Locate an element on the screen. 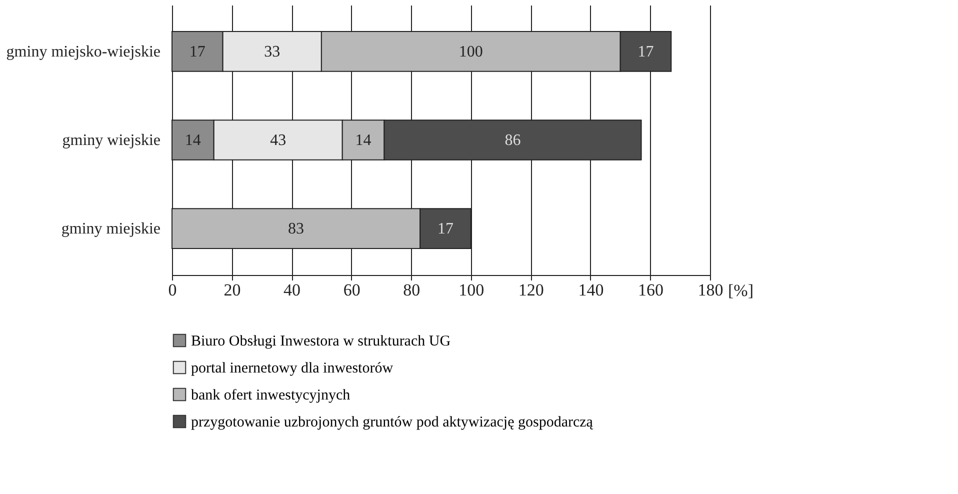  data-label: 86 is located at coordinates (512, 140).